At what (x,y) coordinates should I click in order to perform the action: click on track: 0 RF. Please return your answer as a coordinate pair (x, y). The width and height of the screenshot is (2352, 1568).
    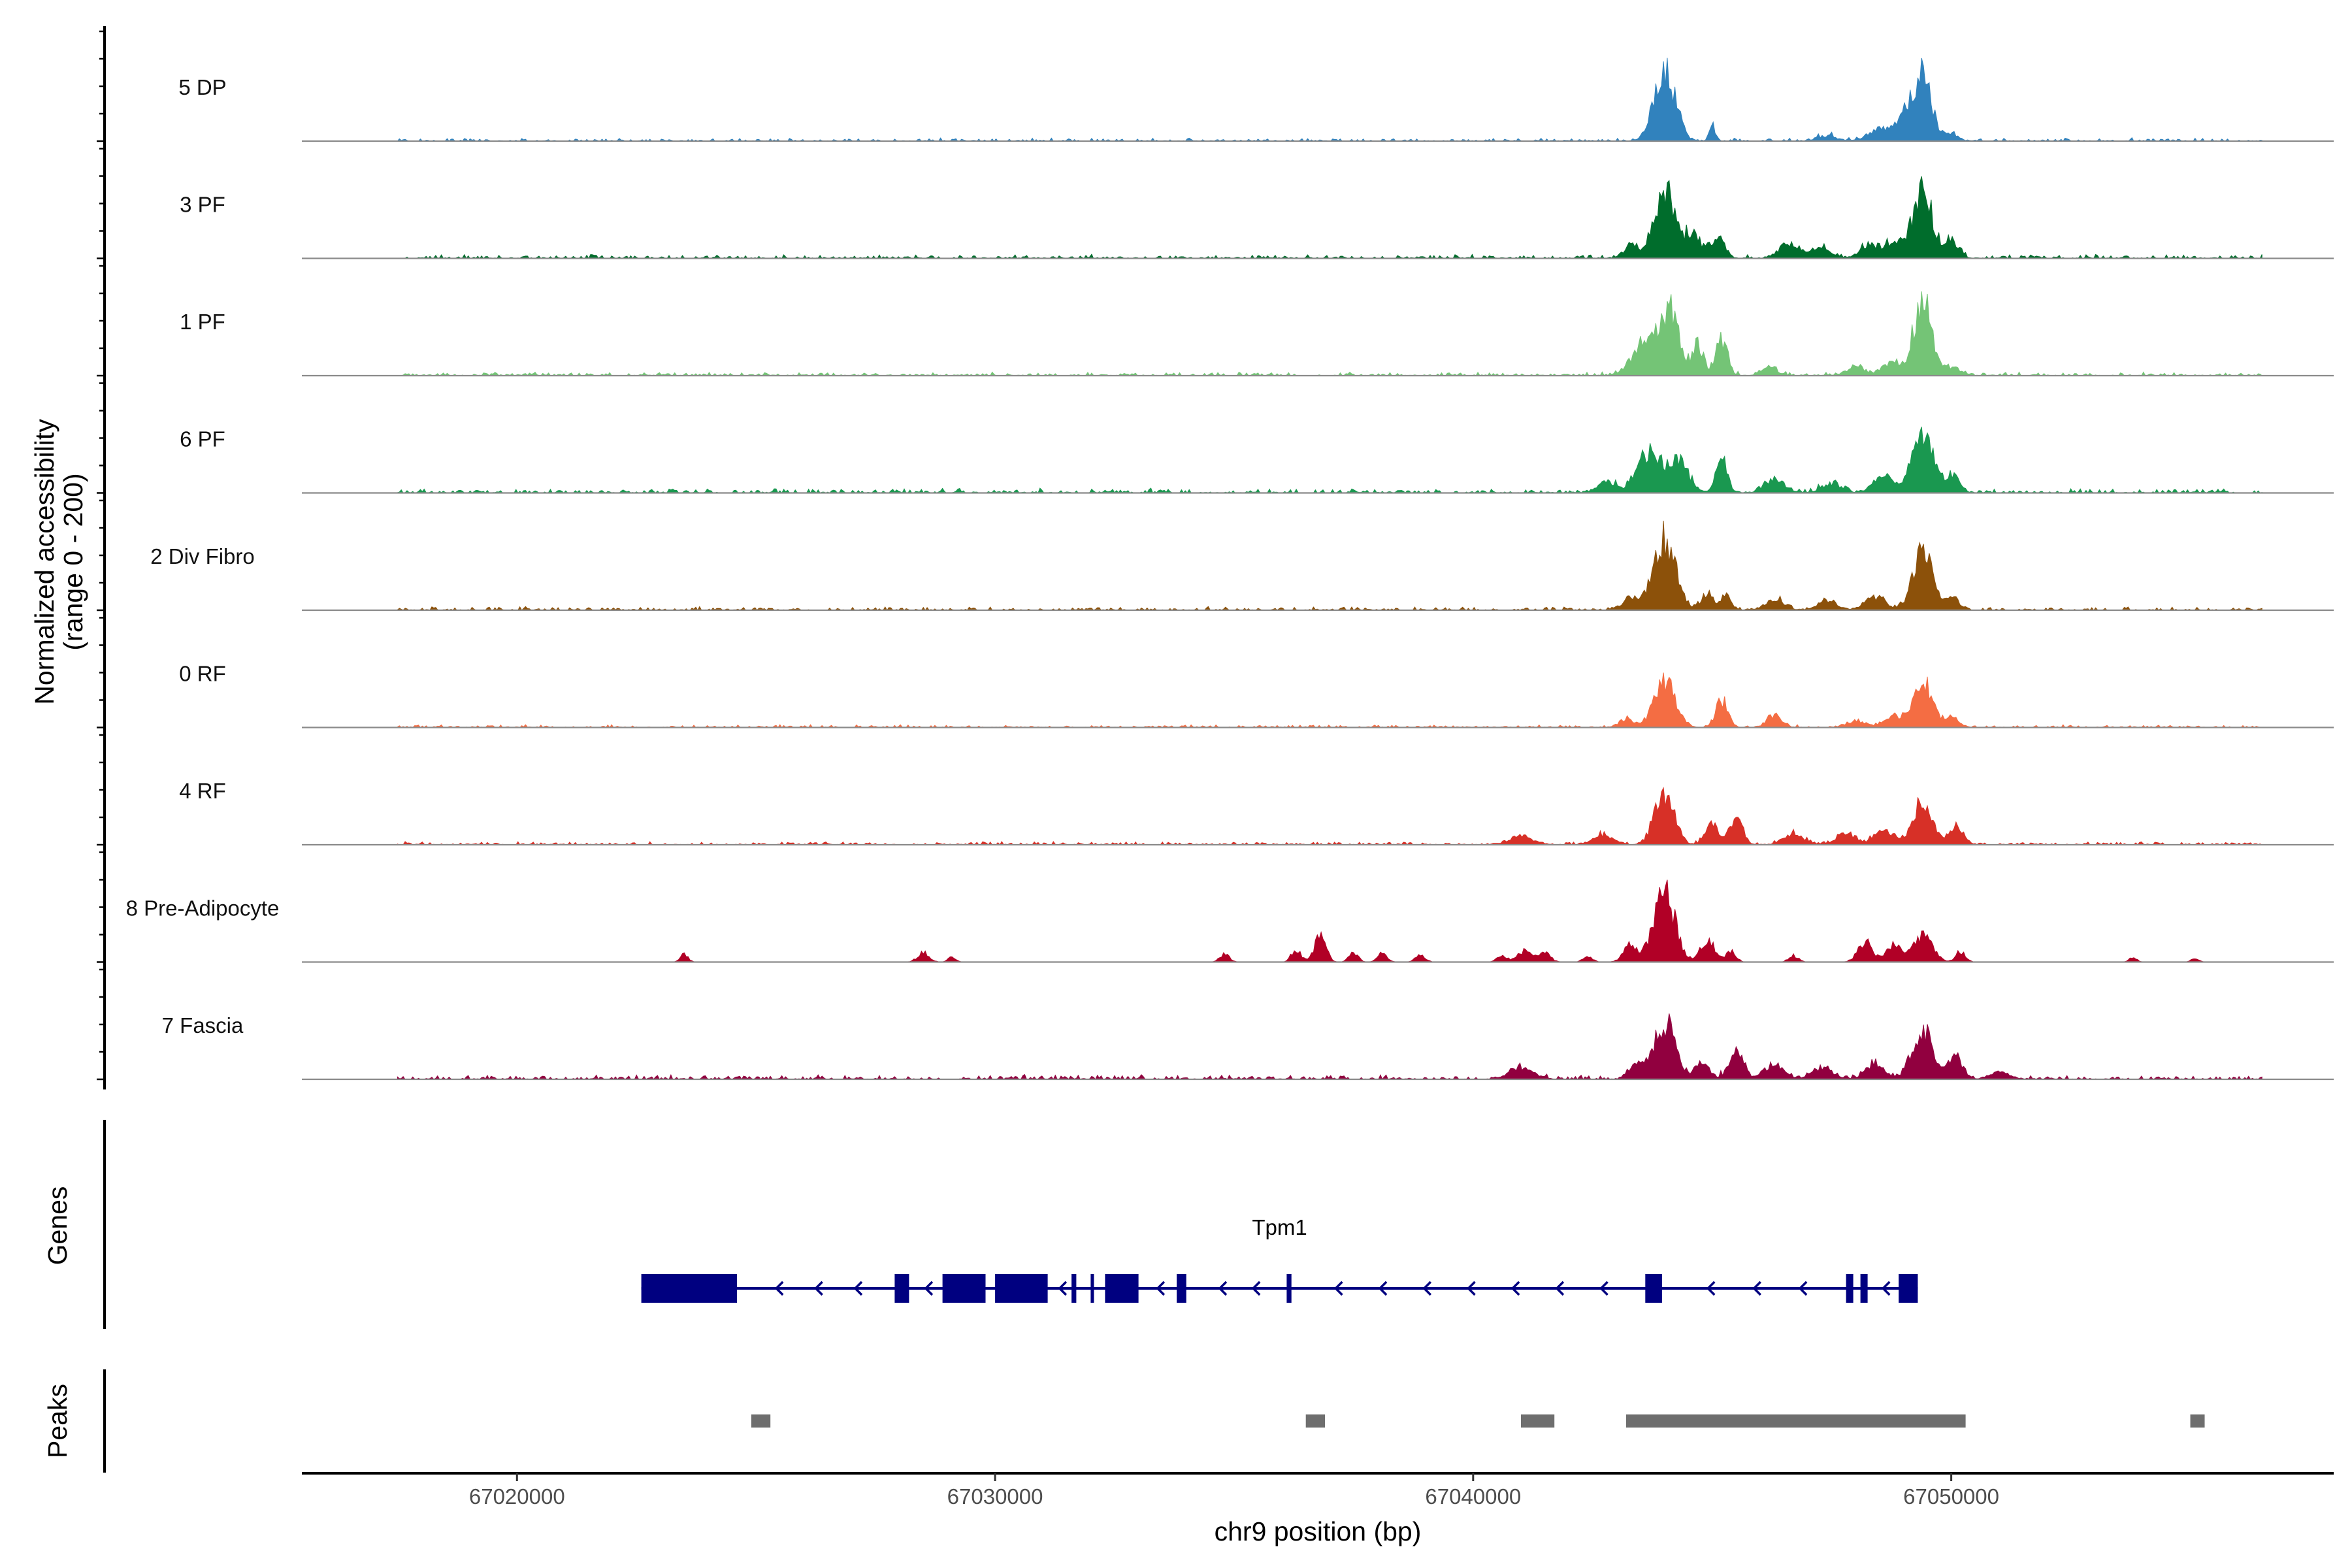
    Looking at the image, I should click on (1256, 695).